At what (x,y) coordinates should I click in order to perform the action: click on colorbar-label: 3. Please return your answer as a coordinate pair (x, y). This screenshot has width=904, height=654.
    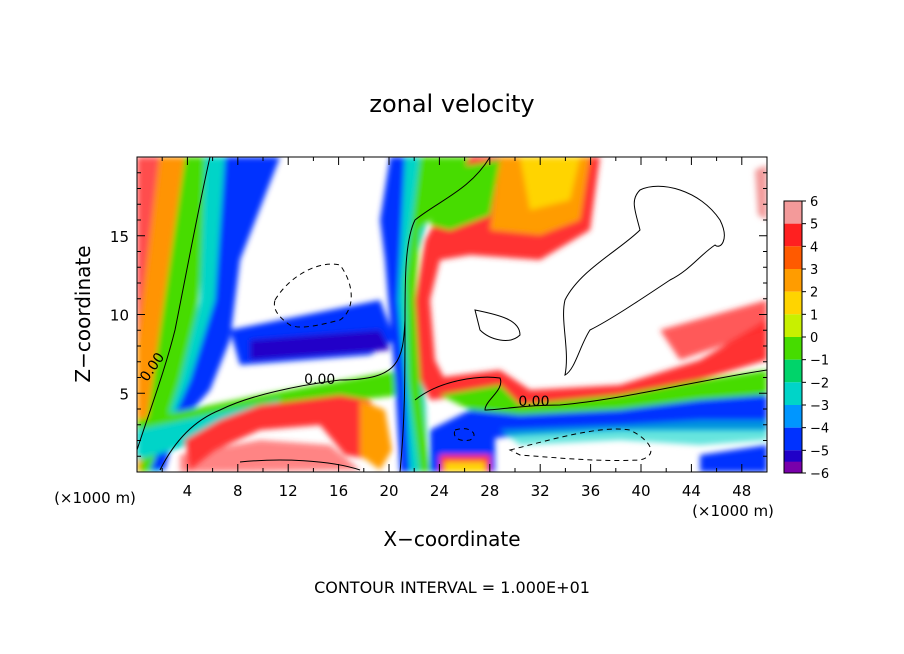
    Looking at the image, I should click on (814, 270).